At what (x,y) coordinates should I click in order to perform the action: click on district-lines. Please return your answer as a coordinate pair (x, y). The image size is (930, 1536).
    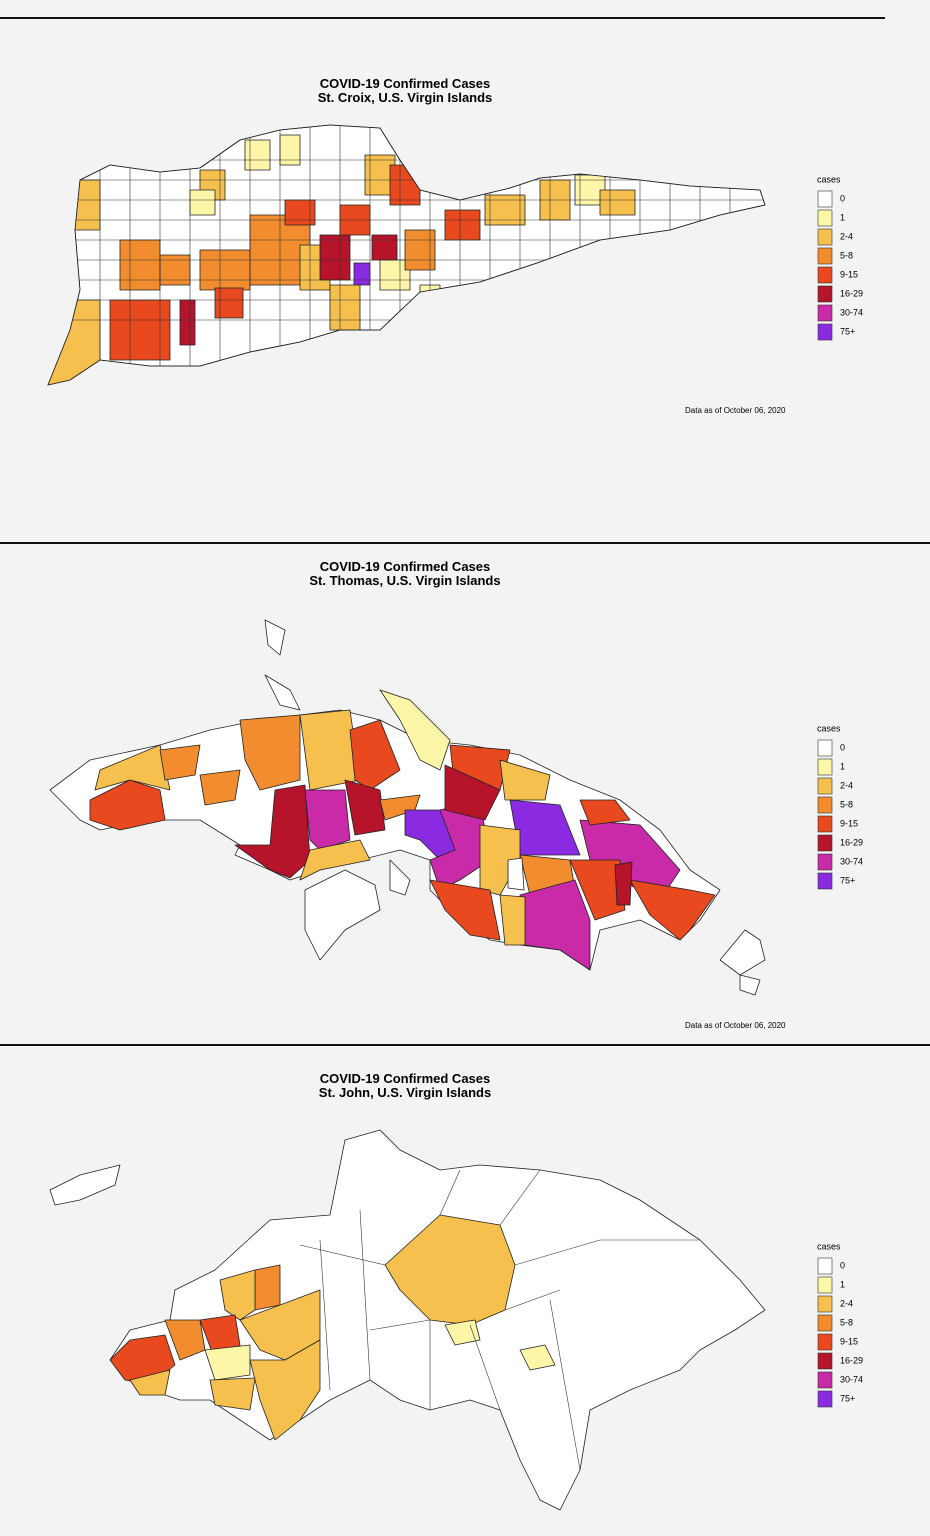
    Looking at the image, I should click on (499, 1320).